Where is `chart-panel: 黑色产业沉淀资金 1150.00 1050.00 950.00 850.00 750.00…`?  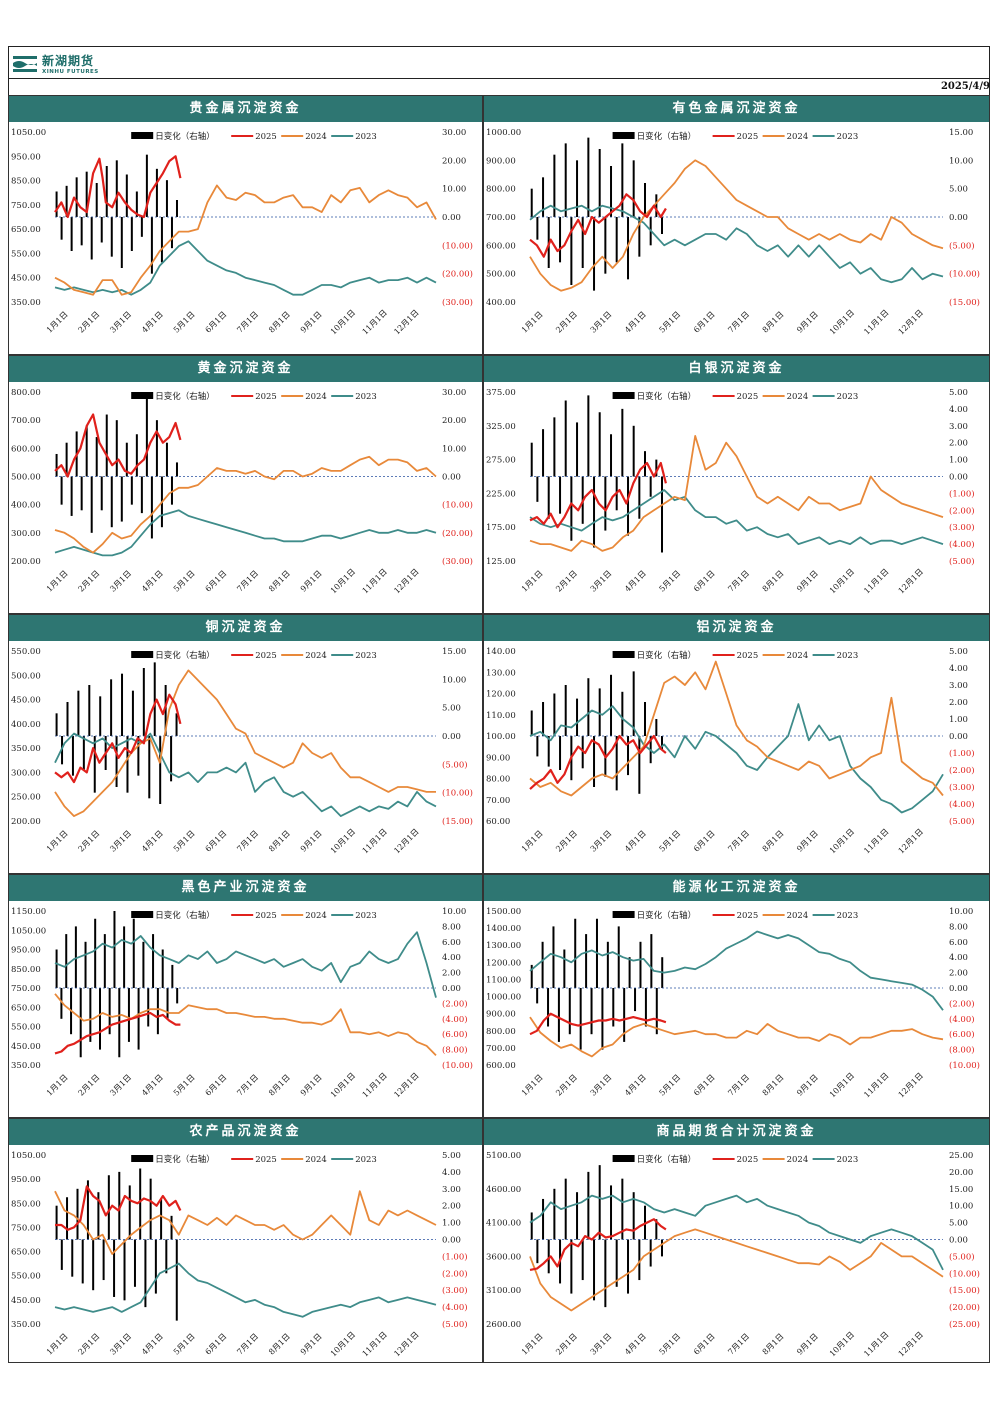
chart-panel: 黑色产业沉淀资金 1150.00 1050.00 950.00 850.00 750.00… is located at coordinates (245, 996).